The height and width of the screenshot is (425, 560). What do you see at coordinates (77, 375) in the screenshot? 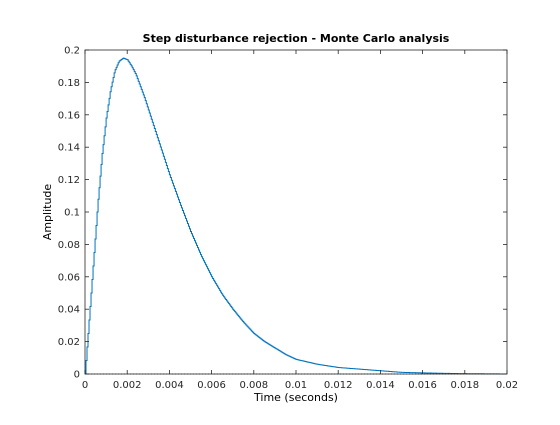
I see `y-tick-label: 0` at bounding box center [77, 375].